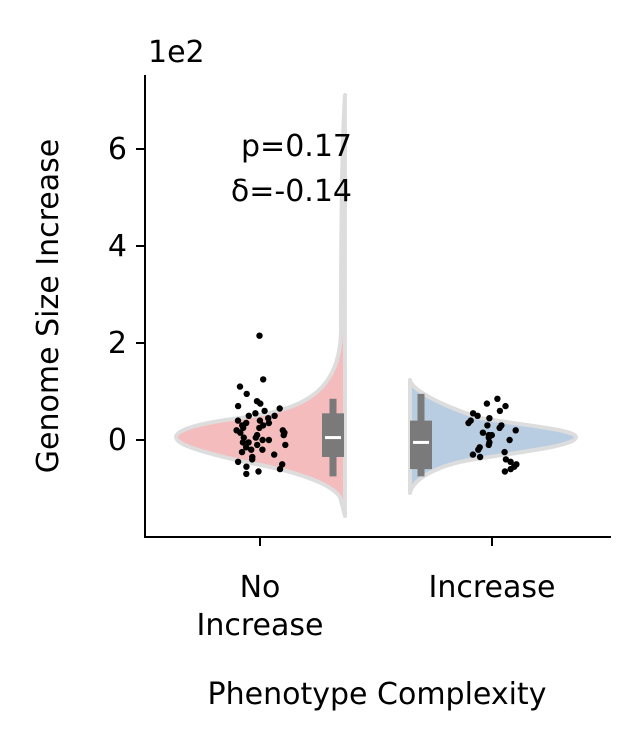 This screenshot has width=641, height=745. I want to click on y-tick-label: 4, so click(117, 246).